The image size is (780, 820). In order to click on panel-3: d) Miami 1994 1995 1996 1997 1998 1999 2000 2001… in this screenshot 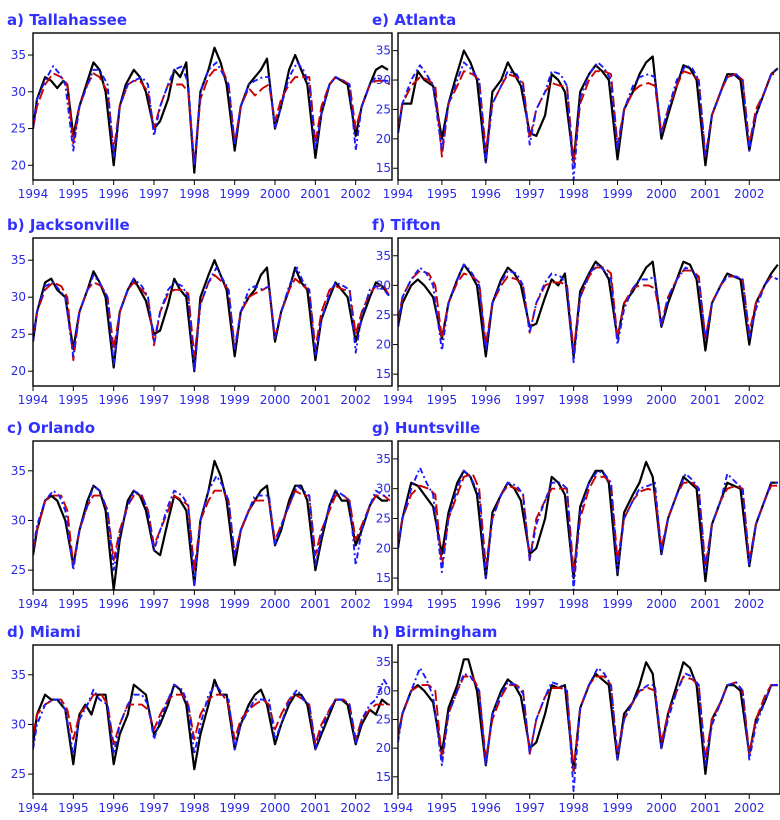, I will do `click(200, 719)`.